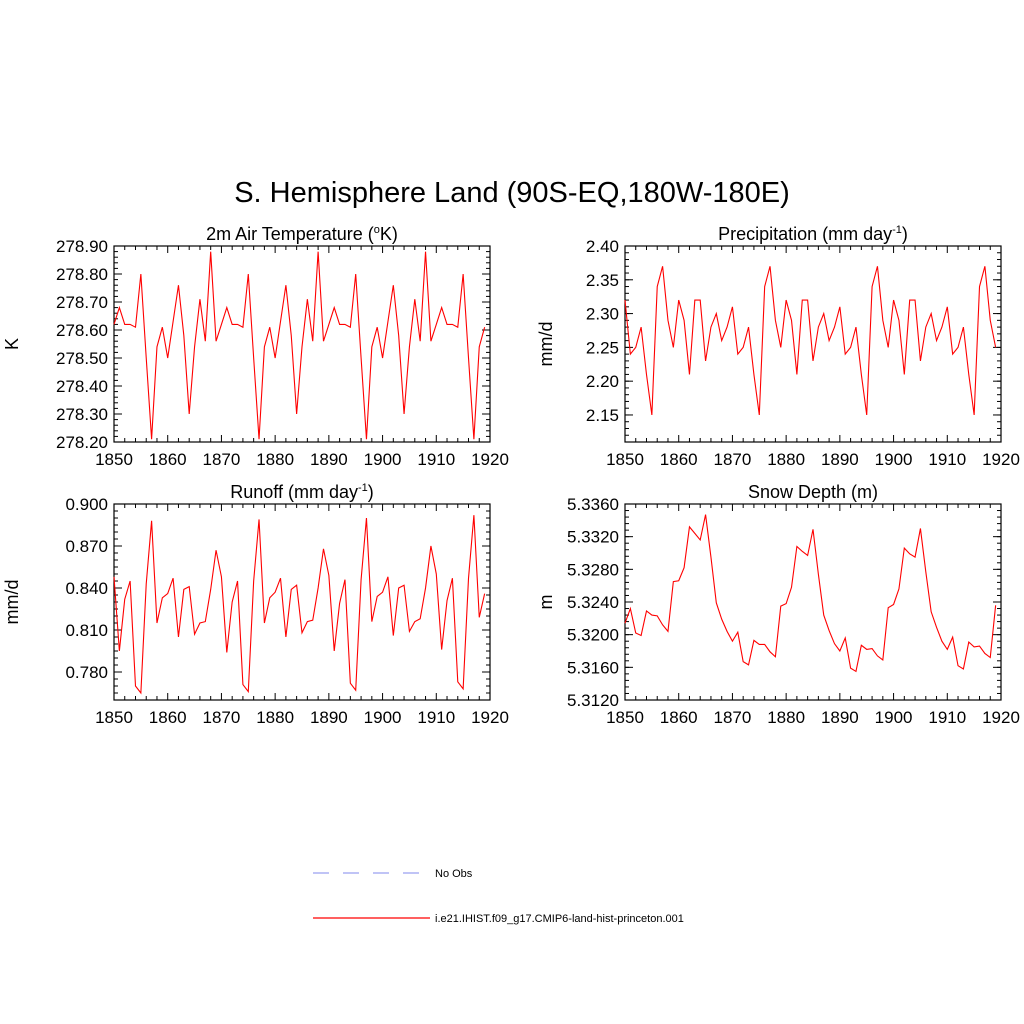 Image resolution: width=1024 pixels, height=1024 pixels. I want to click on air-temperature-ytick-label: 278.30, so click(82, 414).